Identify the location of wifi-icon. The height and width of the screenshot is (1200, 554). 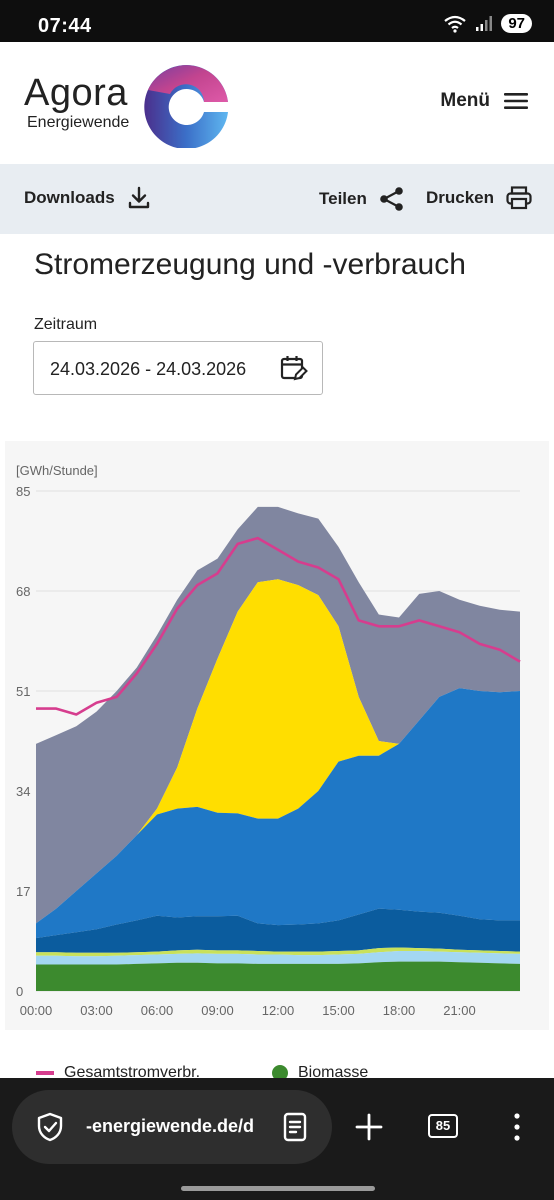
(455, 24).